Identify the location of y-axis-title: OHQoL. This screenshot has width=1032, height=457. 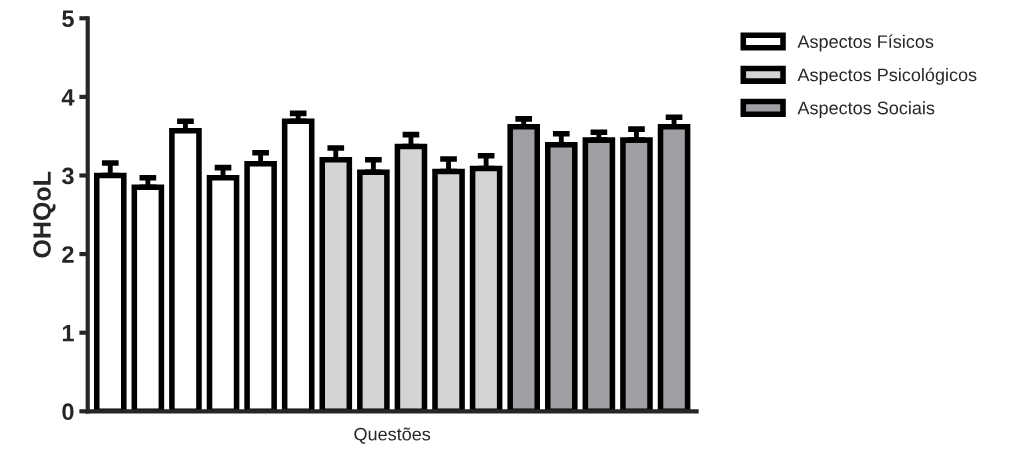
(44, 214).